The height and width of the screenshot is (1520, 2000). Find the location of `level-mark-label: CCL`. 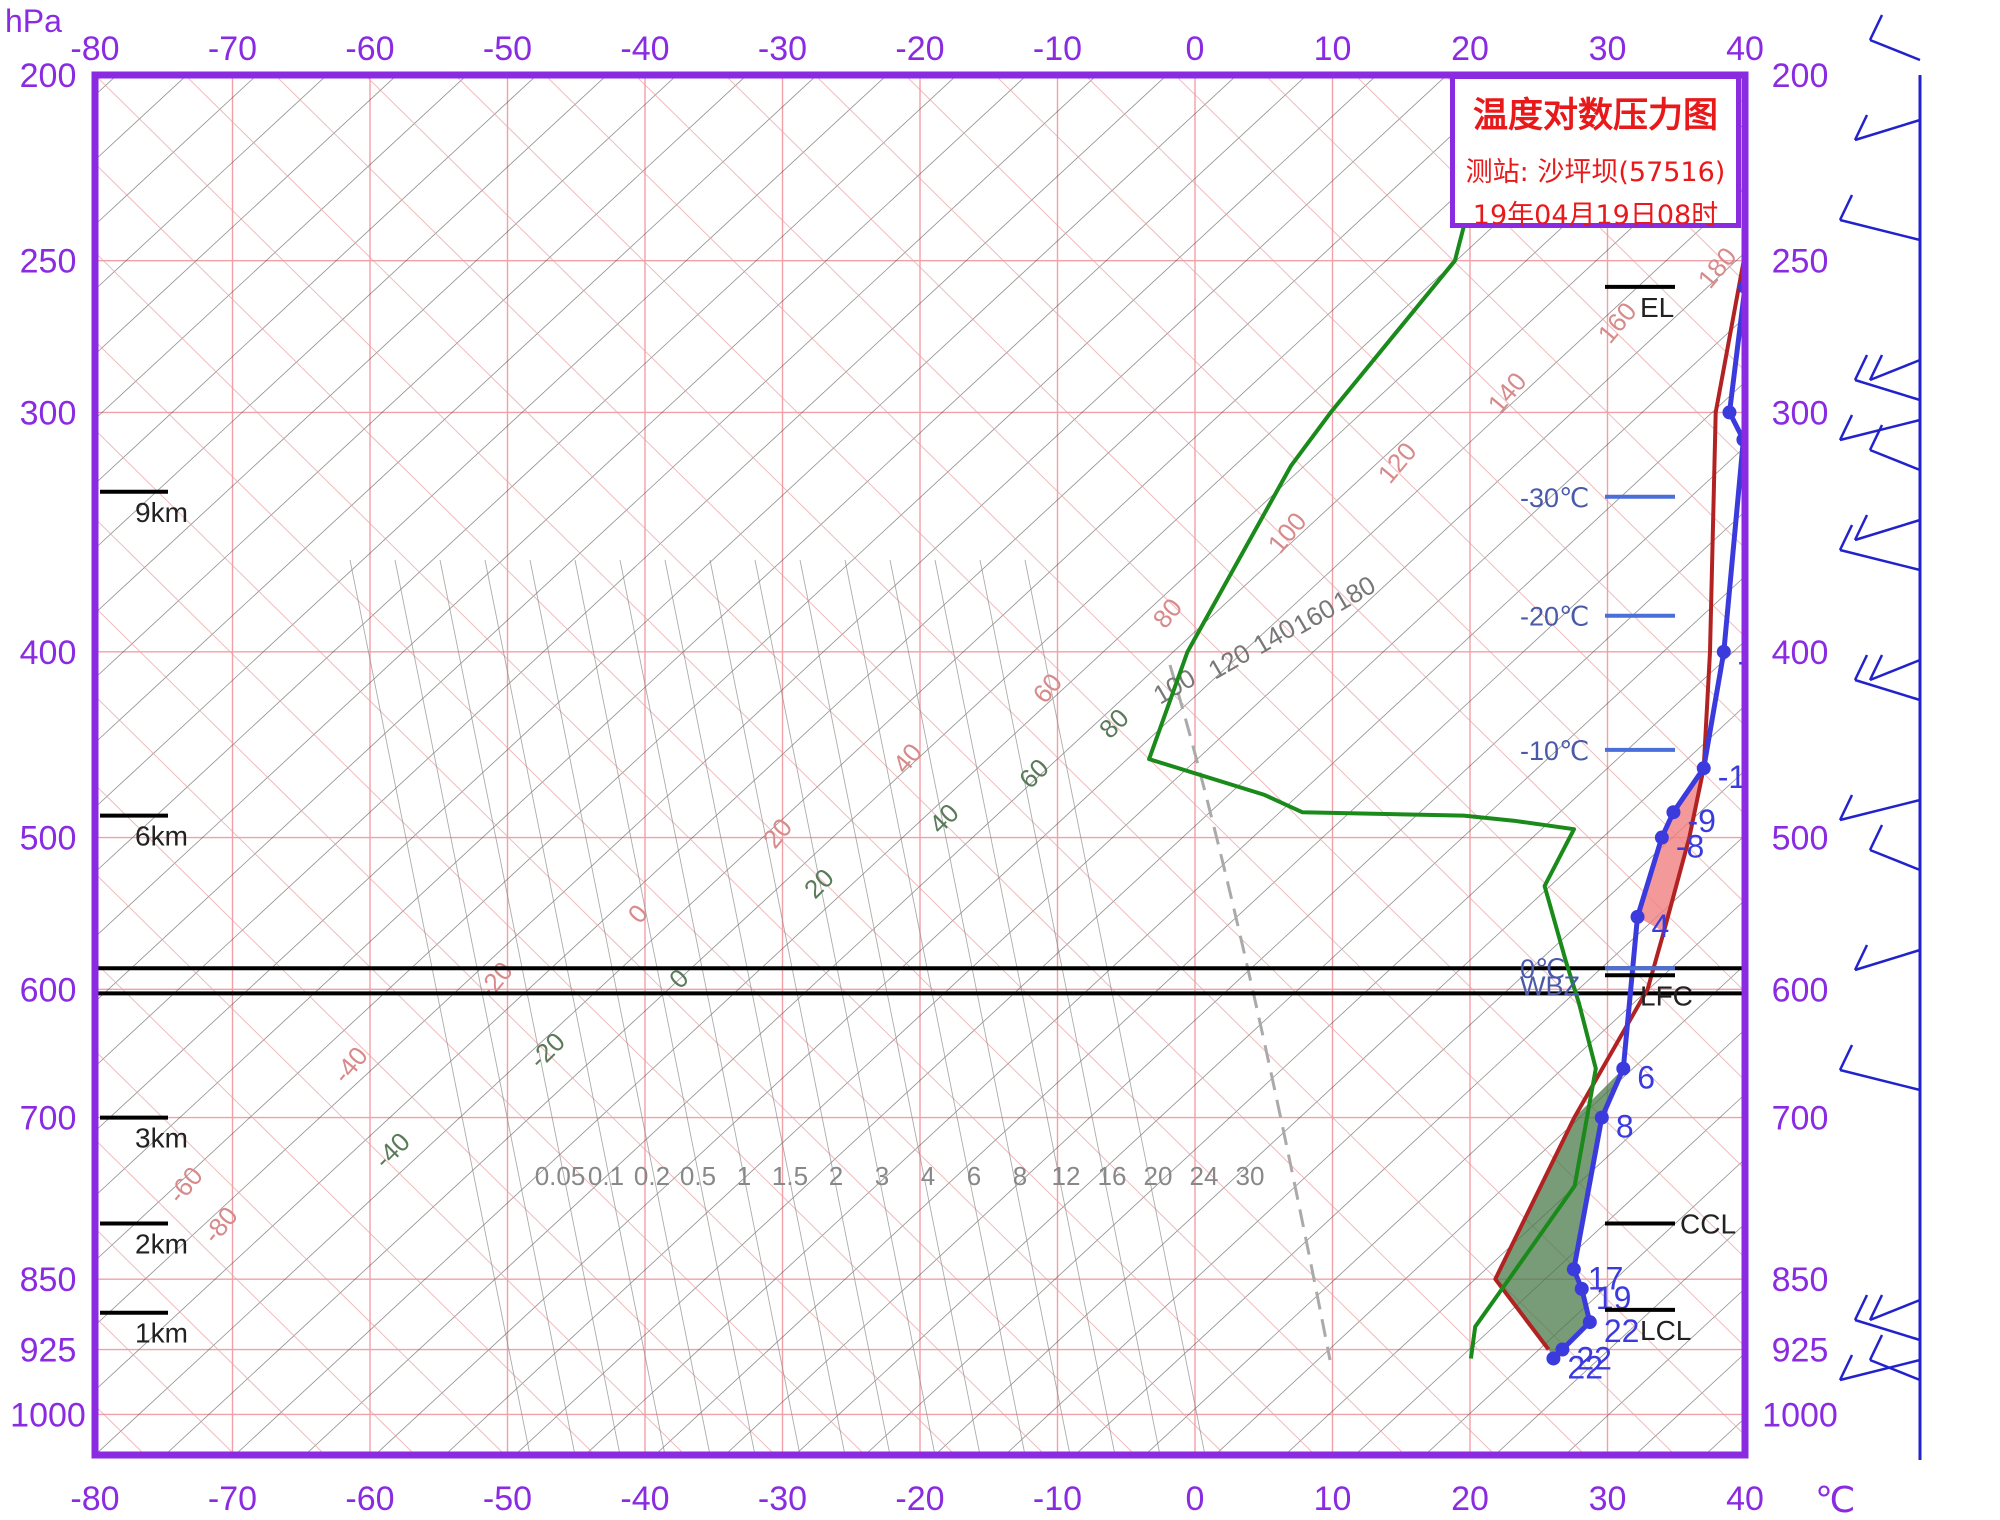

level-mark-label: CCL is located at coordinates (1708, 1223).